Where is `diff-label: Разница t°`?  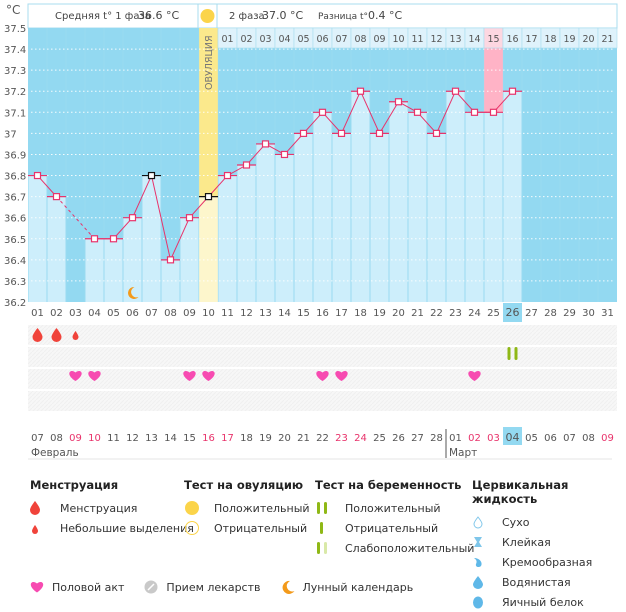 diff-label: Разница t° is located at coordinates (343, 17).